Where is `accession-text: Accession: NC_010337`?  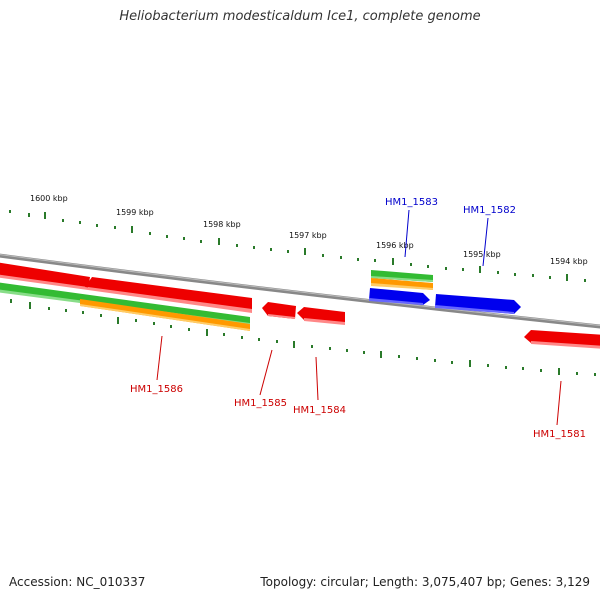 accession-text: Accession: NC_010337 is located at coordinates (77, 582).